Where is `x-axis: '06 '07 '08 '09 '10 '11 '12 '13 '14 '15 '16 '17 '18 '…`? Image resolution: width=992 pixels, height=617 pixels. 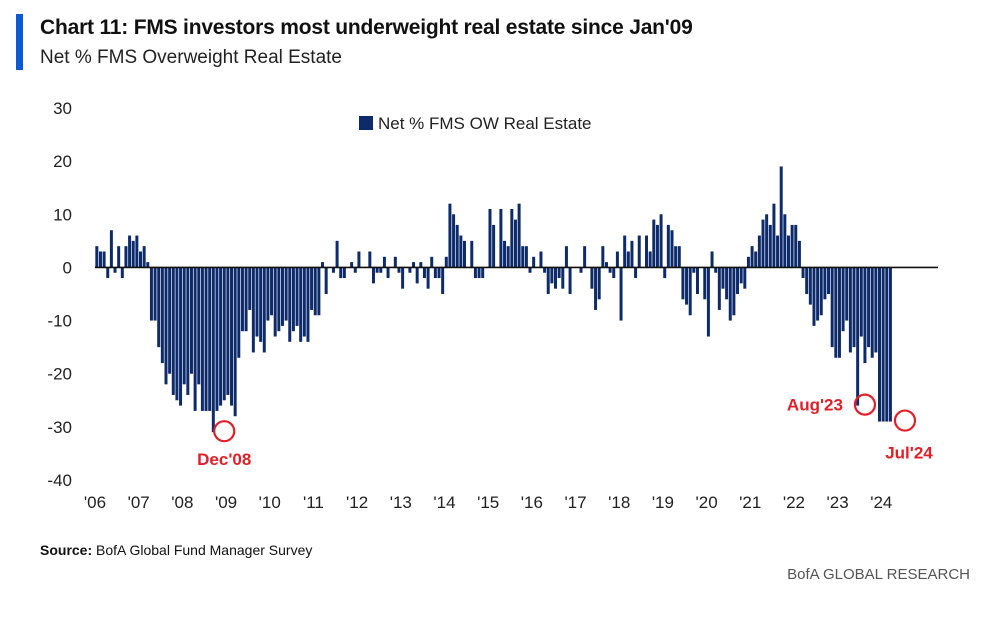 x-axis: '06 '07 '08 '09 '10 '11 '12 '13 '14 '15 '16 '17 '18 '… is located at coordinates (488, 502).